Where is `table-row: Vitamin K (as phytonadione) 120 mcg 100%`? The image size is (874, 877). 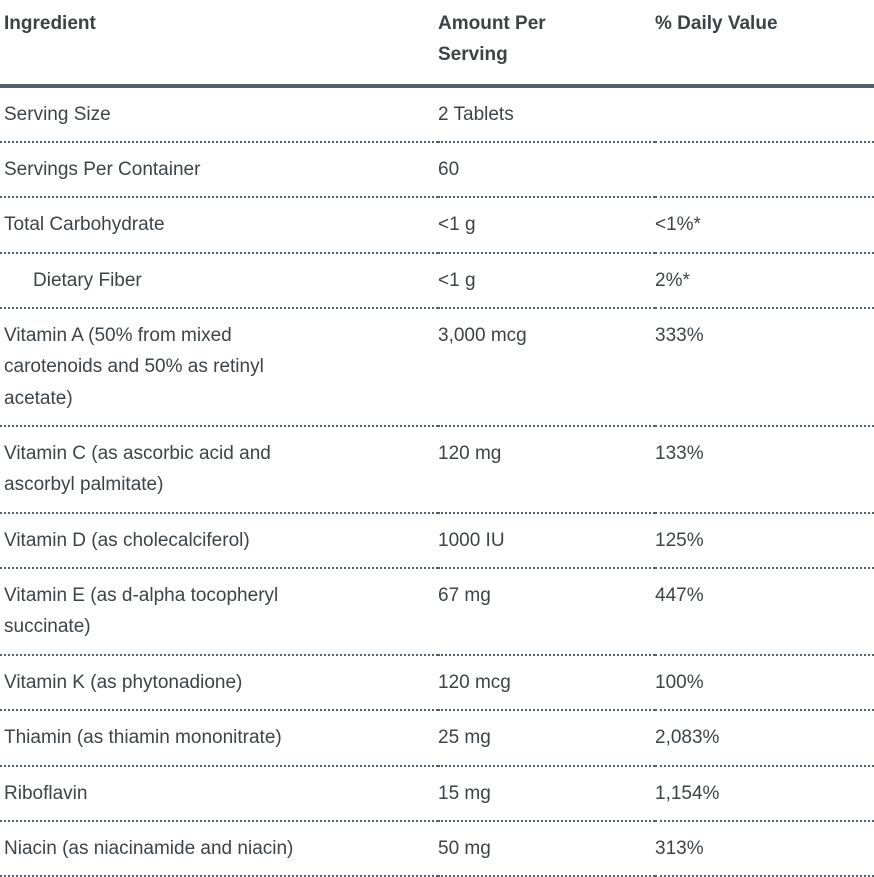
table-row: Vitamin K (as phytonadione) 120 mcg 100% is located at coordinates (437, 683).